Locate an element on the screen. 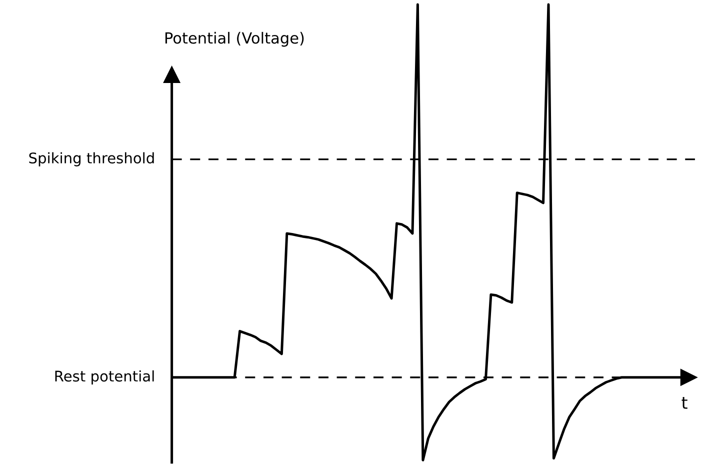 Image resolution: width=707 pixels, height=467 pixels. y-axis-title: Potential (Voltage) is located at coordinates (234, 39).